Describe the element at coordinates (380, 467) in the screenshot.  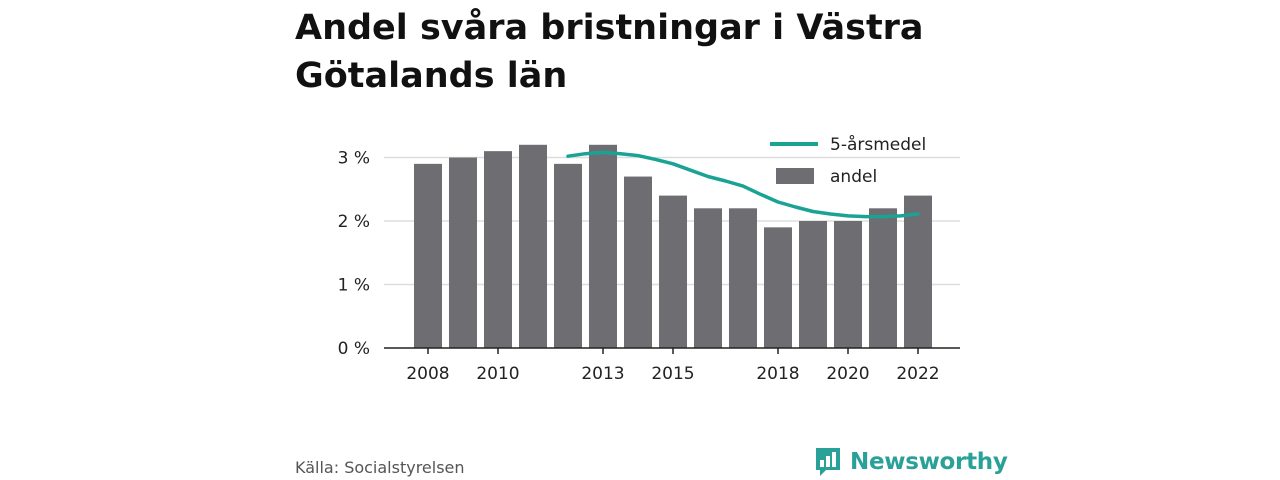
I see `source-text: Källa: Socialstyrelsen` at that location.